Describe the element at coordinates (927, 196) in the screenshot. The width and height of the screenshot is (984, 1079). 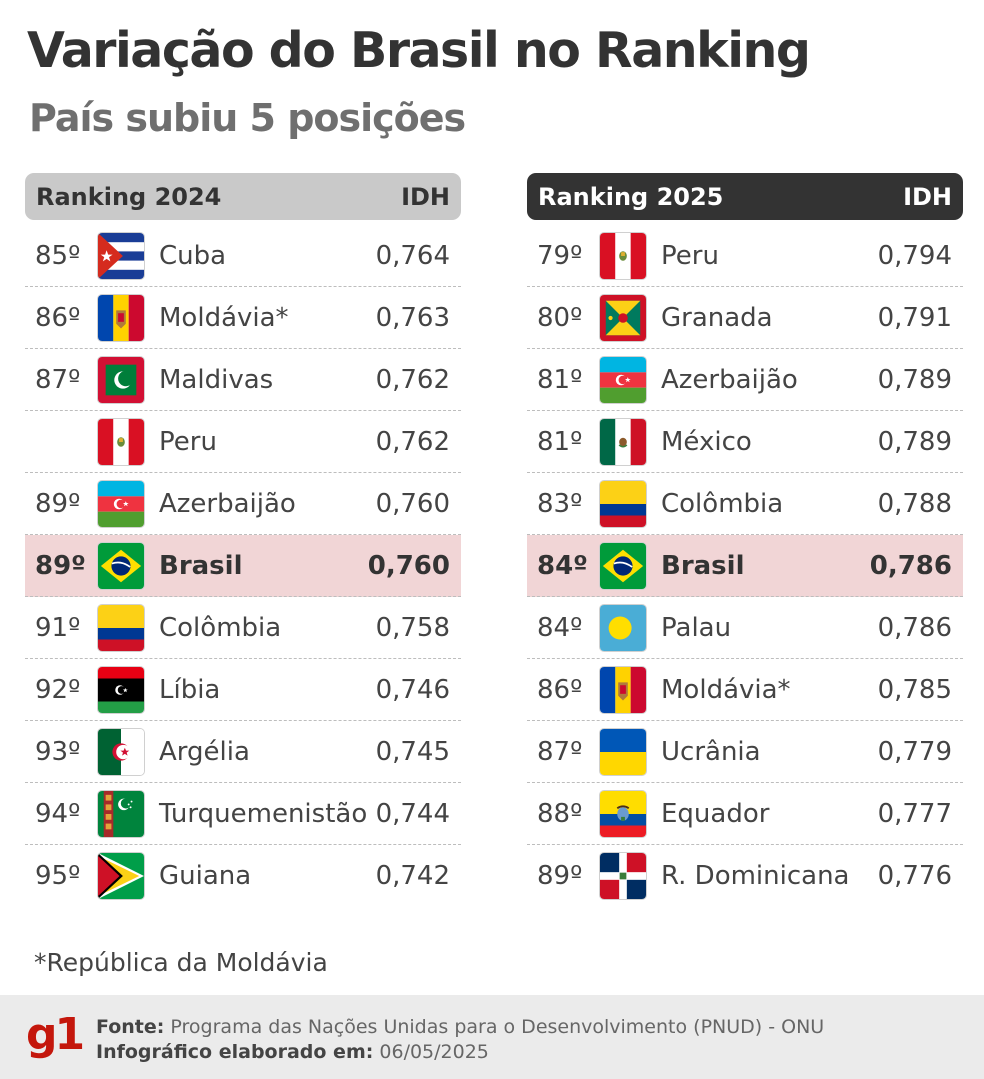
I see `idh-column-label: IDH` at that location.